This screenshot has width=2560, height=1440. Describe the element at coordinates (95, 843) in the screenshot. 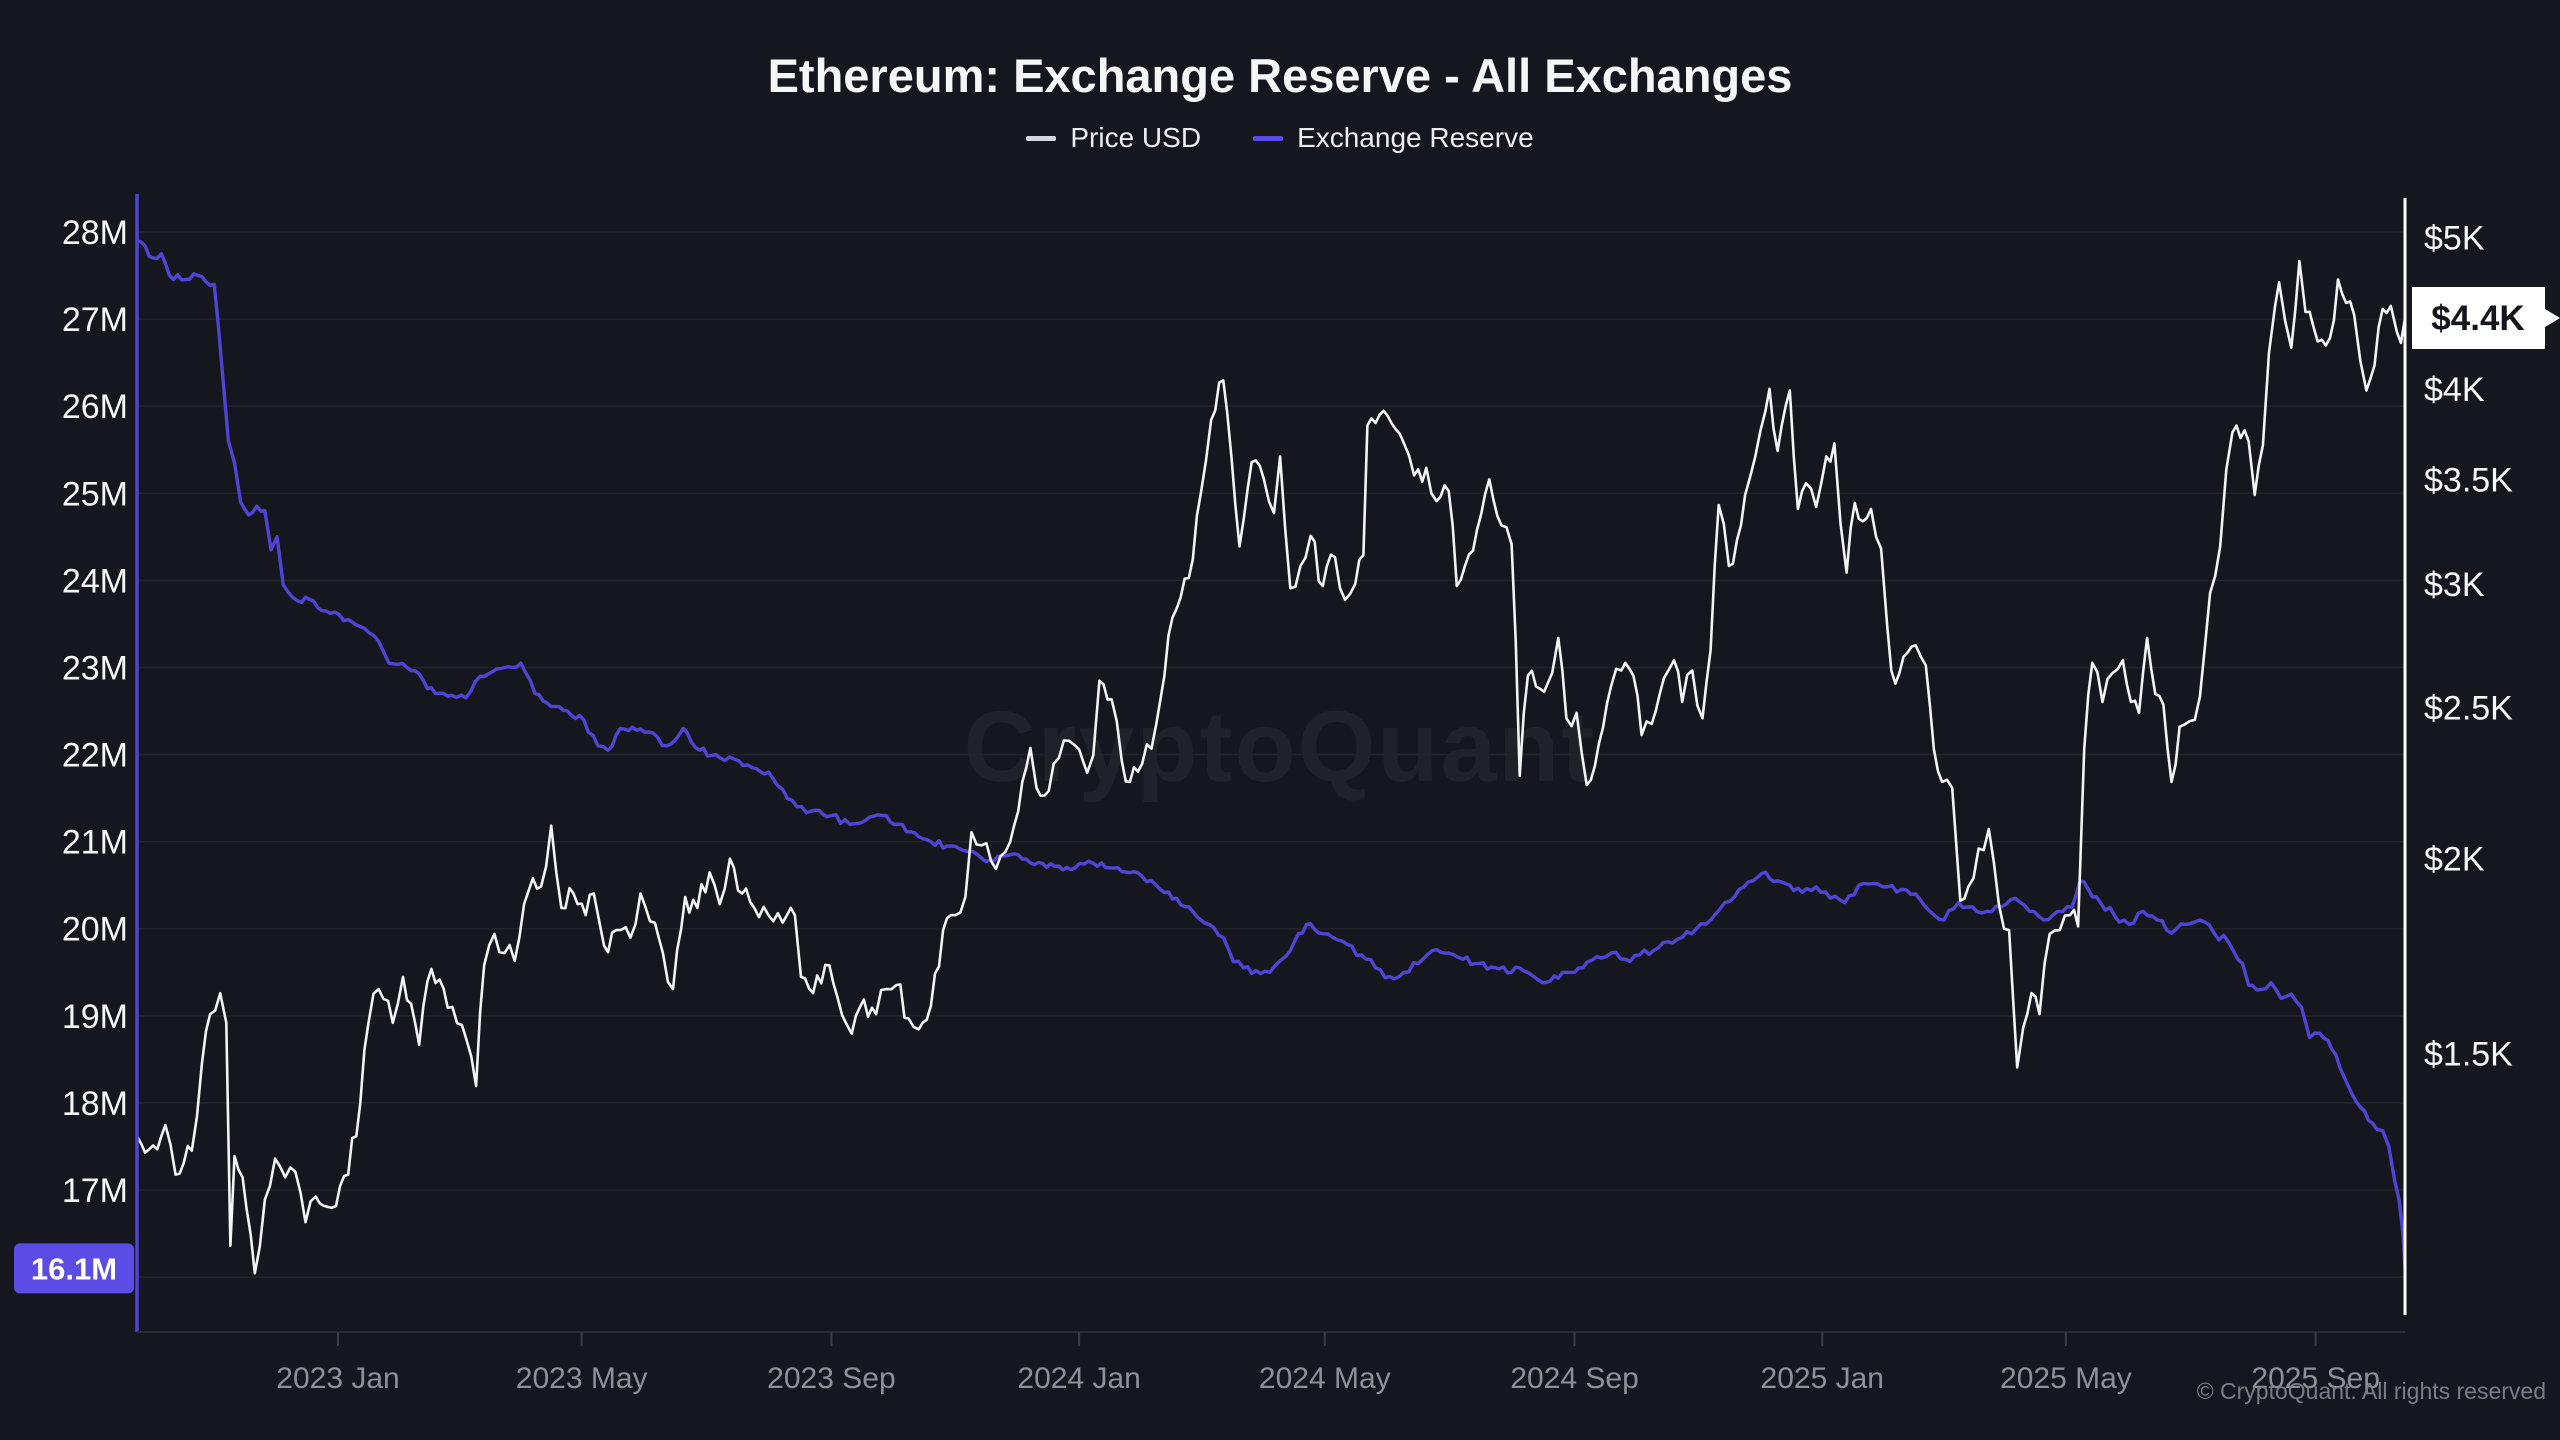

I see `y-tick-label-left: 21M` at that location.